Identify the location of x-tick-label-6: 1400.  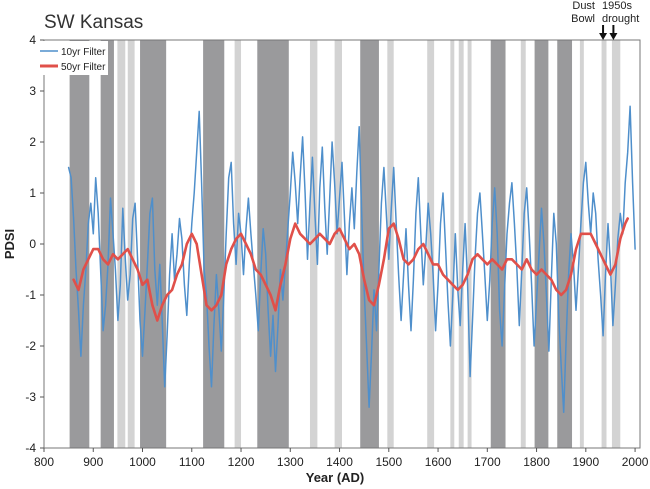
(339, 462).